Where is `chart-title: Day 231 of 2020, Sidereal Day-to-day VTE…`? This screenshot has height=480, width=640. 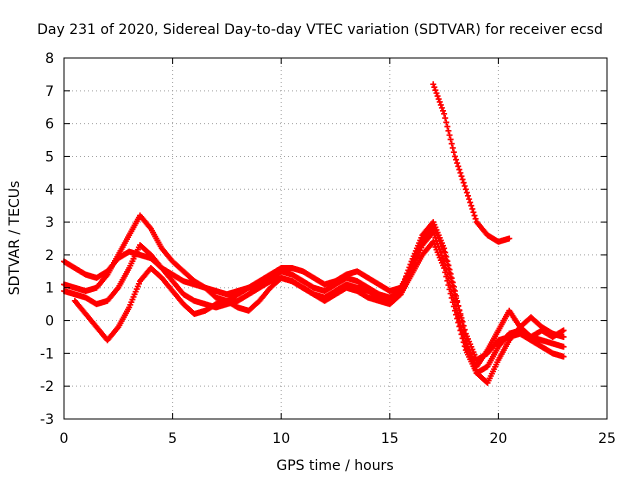
chart-title: Day 231 of 2020, Sidereal Day-to-day VTE… is located at coordinates (320, 30).